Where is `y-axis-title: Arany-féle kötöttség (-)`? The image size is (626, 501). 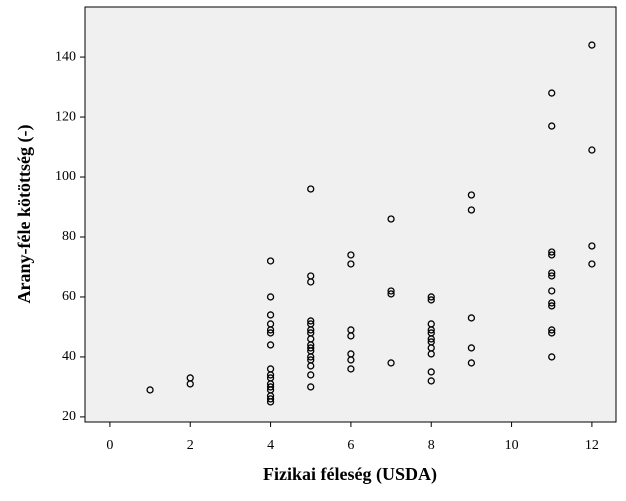
y-axis-title: Arany-féle kötöttség (-) is located at coordinates (24, 214).